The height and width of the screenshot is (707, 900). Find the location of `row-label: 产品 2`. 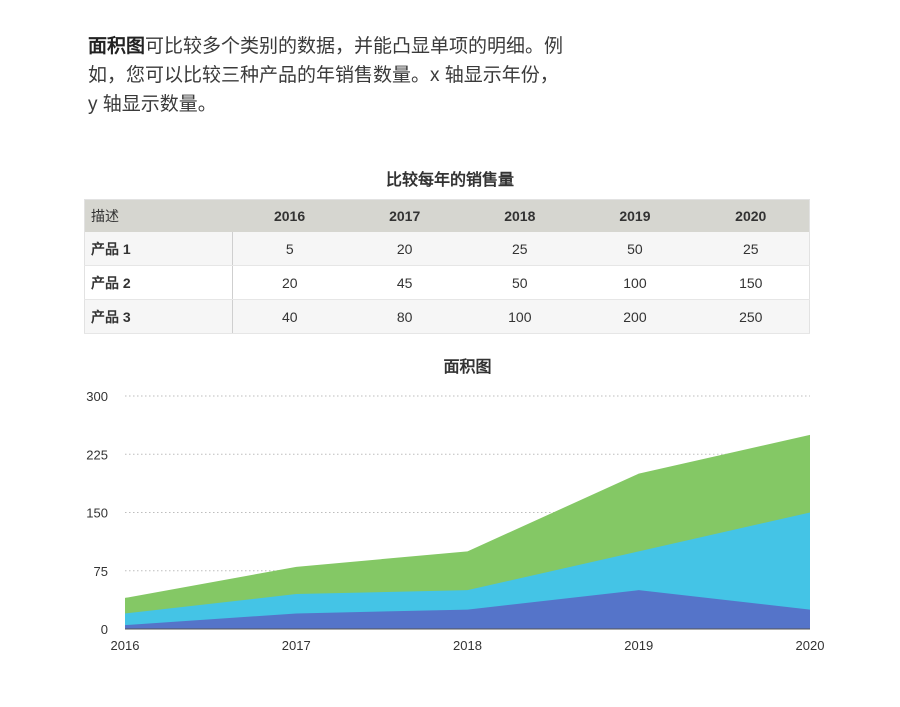

row-label: 产品 2 is located at coordinates (158, 282).